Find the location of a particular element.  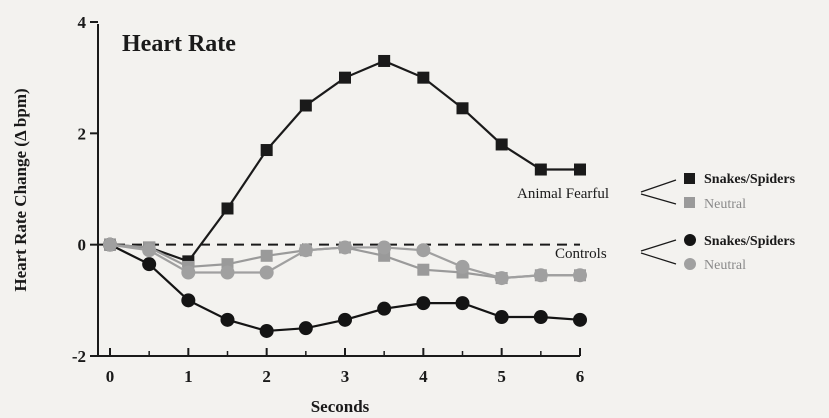

legend-marker-circle-black is located at coordinates (690, 240).